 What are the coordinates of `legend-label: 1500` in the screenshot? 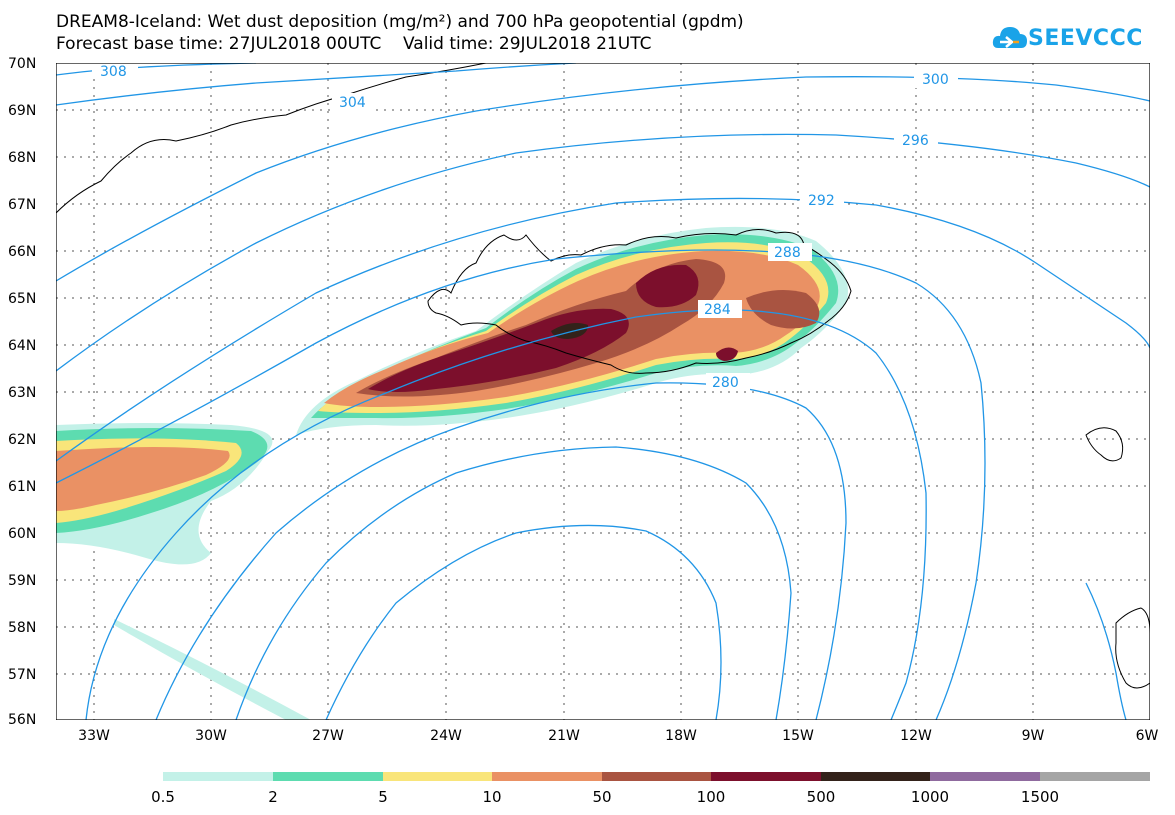 It's located at (1040, 797).